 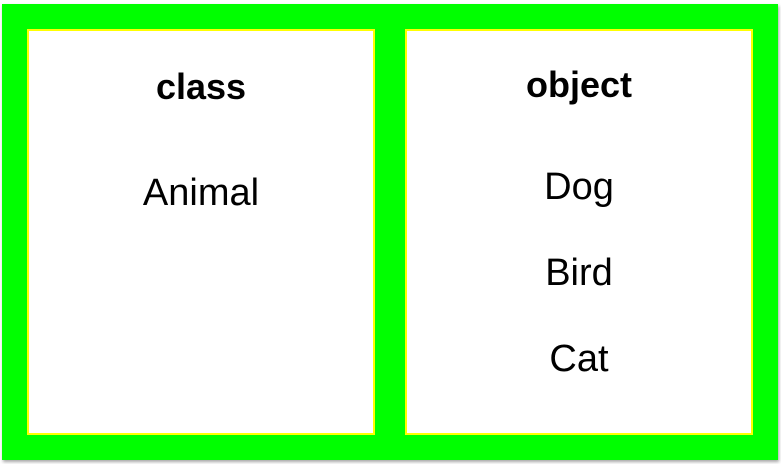 What do you see at coordinates (578, 84) in the screenshot?
I see `object-heading: object` at bounding box center [578, 84].